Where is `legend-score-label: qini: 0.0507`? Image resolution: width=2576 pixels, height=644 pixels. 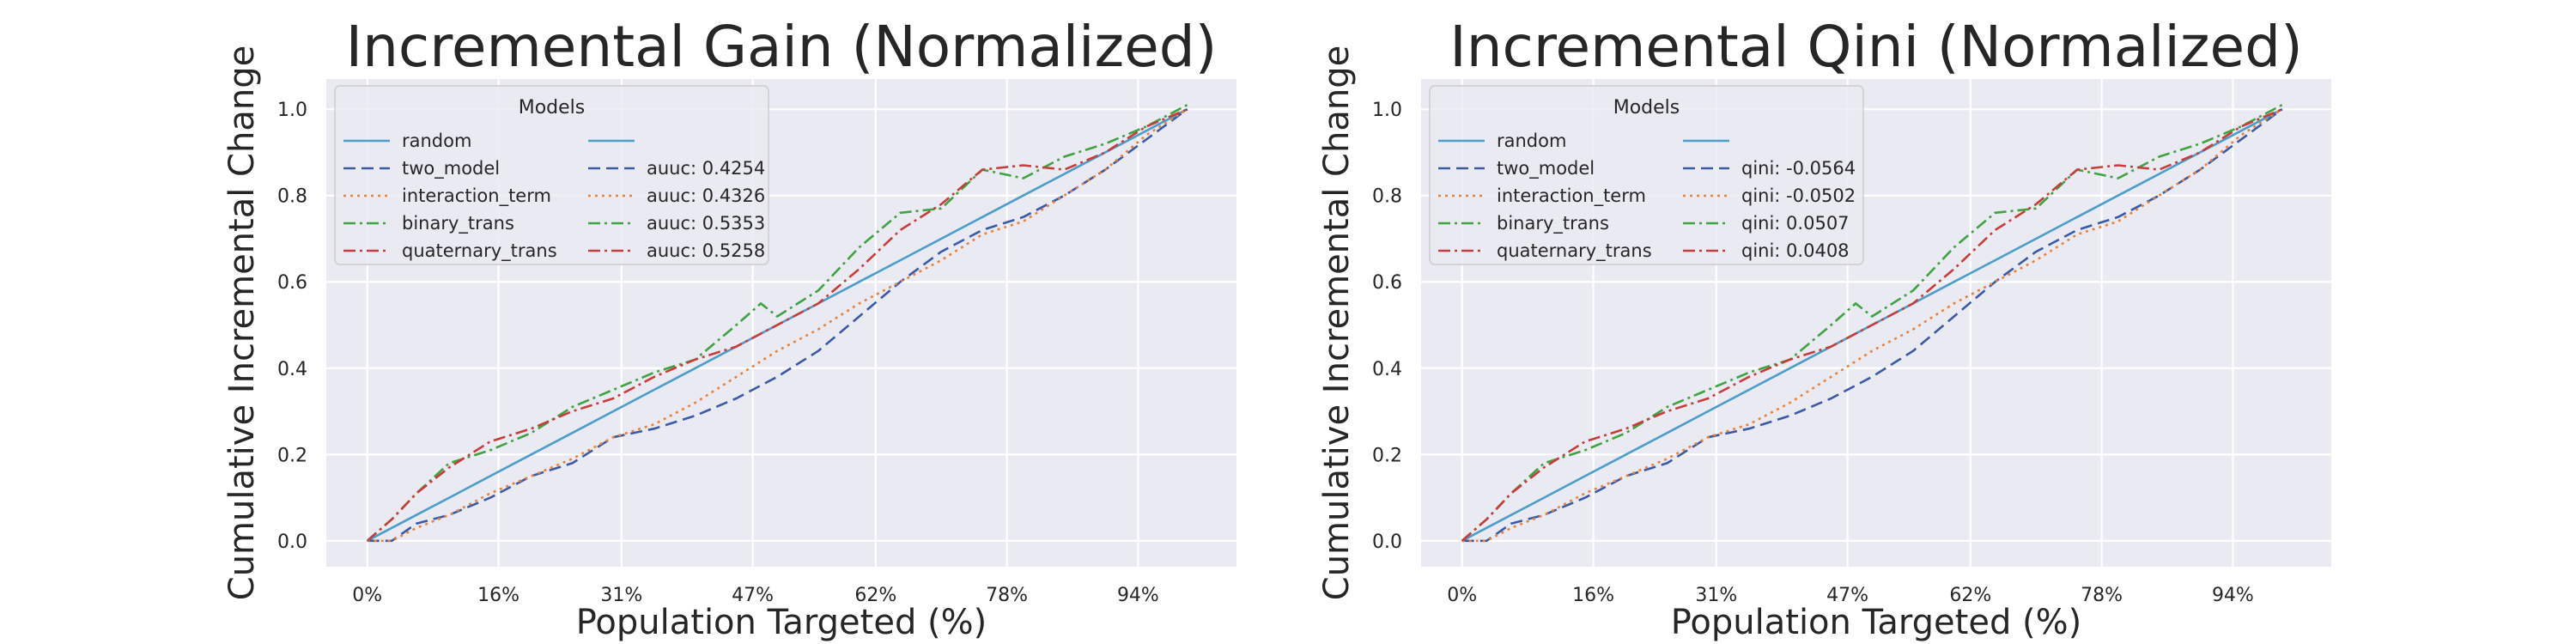
legend-score-label: qini: 0.0507 is located at coordinates (1795, 223).